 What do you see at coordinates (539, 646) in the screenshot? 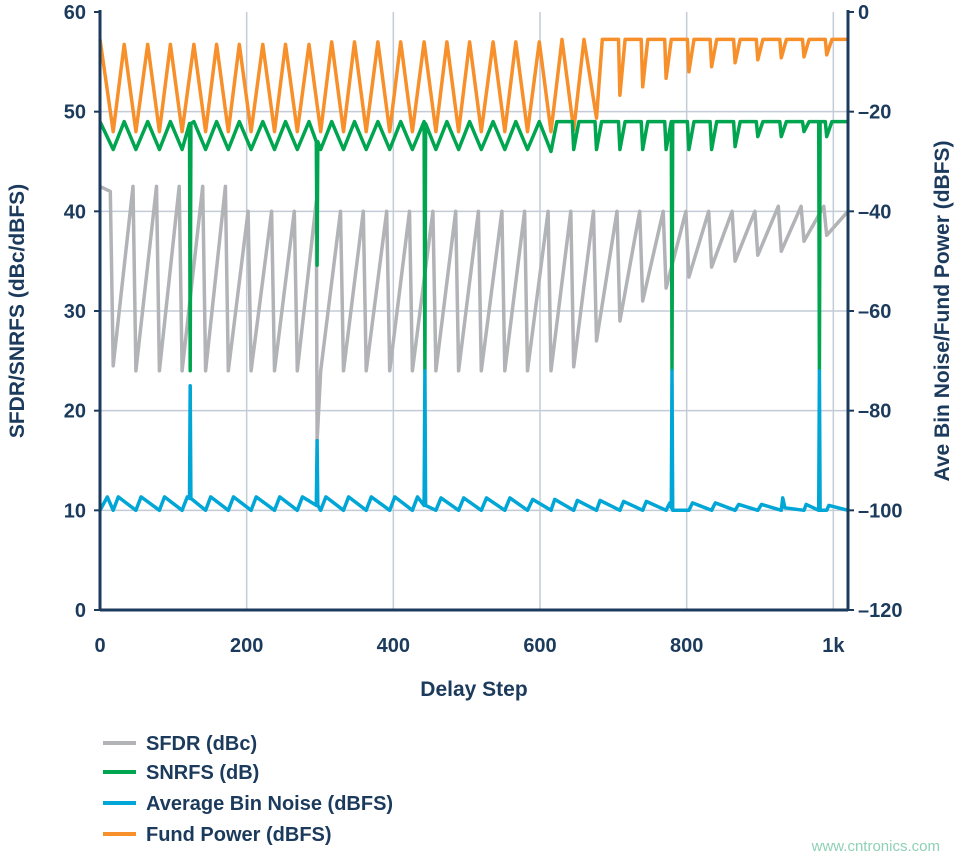
I see `x-tick-label: 600` at bounding box center [539, 646].